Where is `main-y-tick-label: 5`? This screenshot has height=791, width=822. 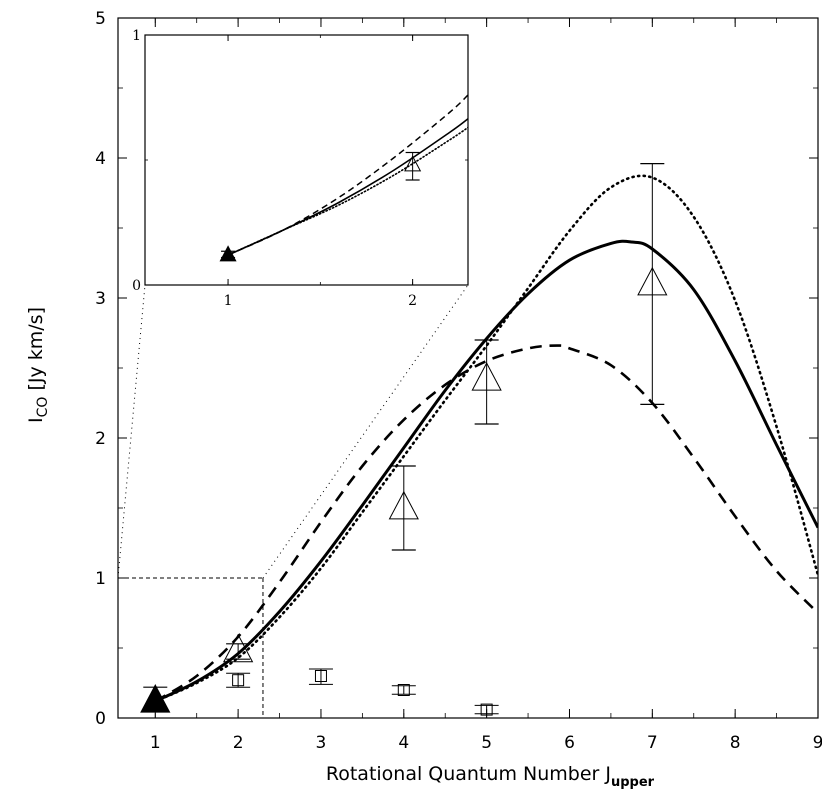
main-y-tick-label: 5 is located at coordinates (100, 19).